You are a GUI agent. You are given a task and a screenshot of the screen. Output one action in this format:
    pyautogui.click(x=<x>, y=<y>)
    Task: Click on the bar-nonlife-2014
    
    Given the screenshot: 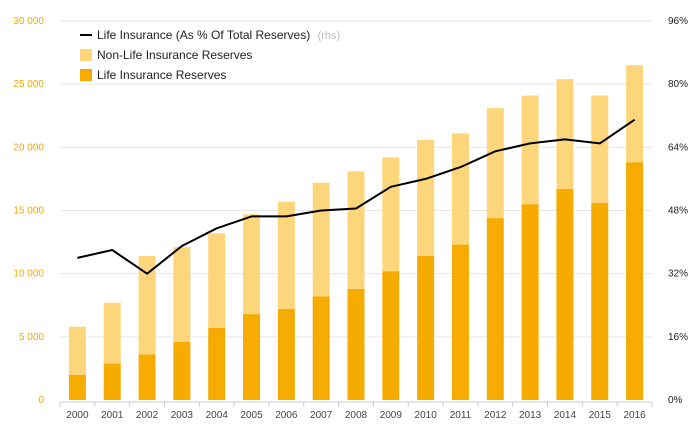 What is the action you would take?
    pyautogui.click(x=564, y=134)
    